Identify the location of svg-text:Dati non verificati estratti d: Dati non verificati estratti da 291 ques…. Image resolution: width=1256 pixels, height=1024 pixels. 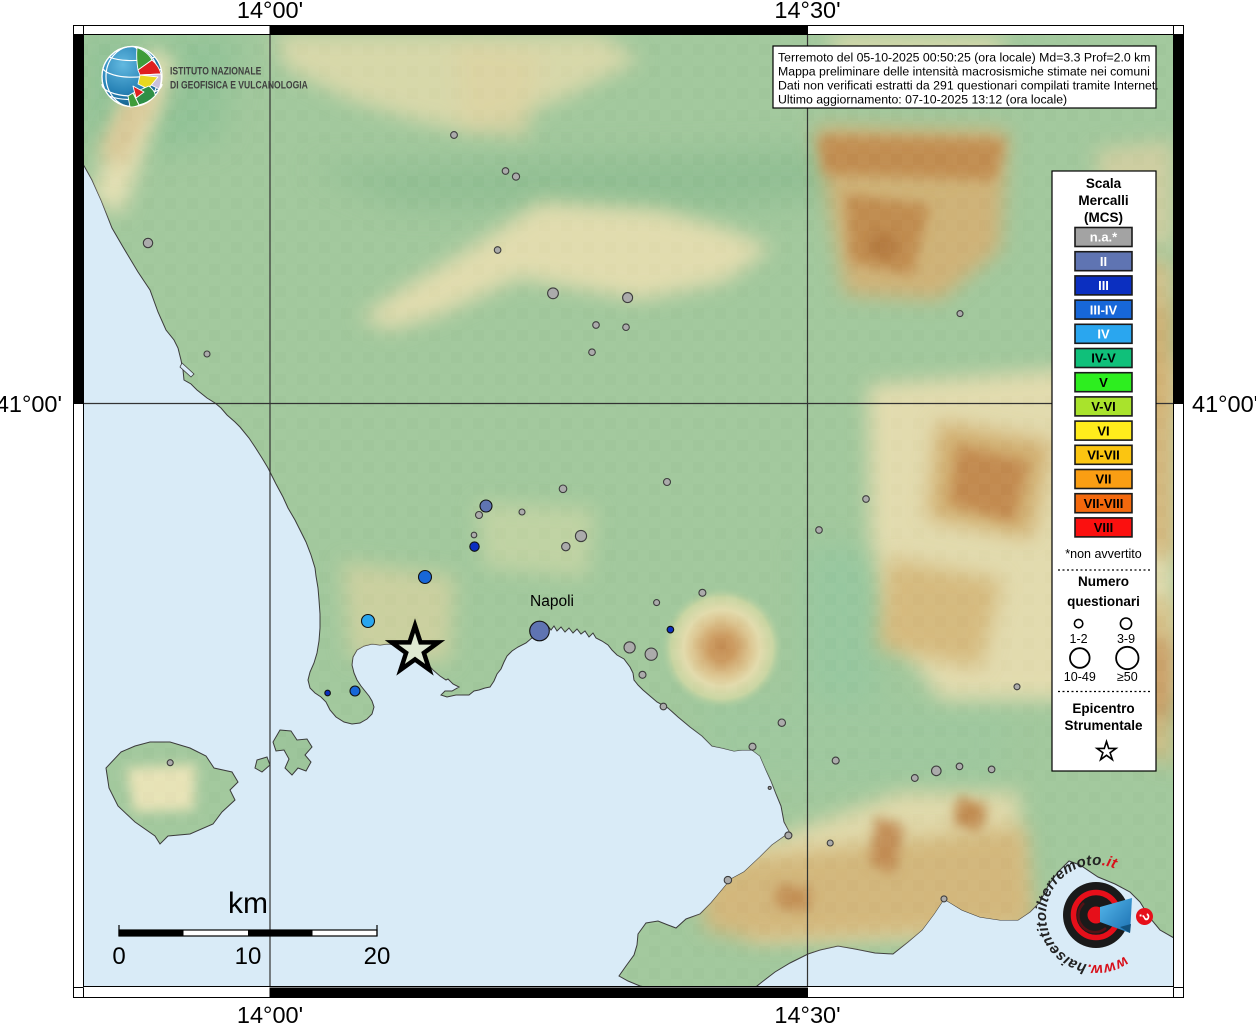
(968, 86).